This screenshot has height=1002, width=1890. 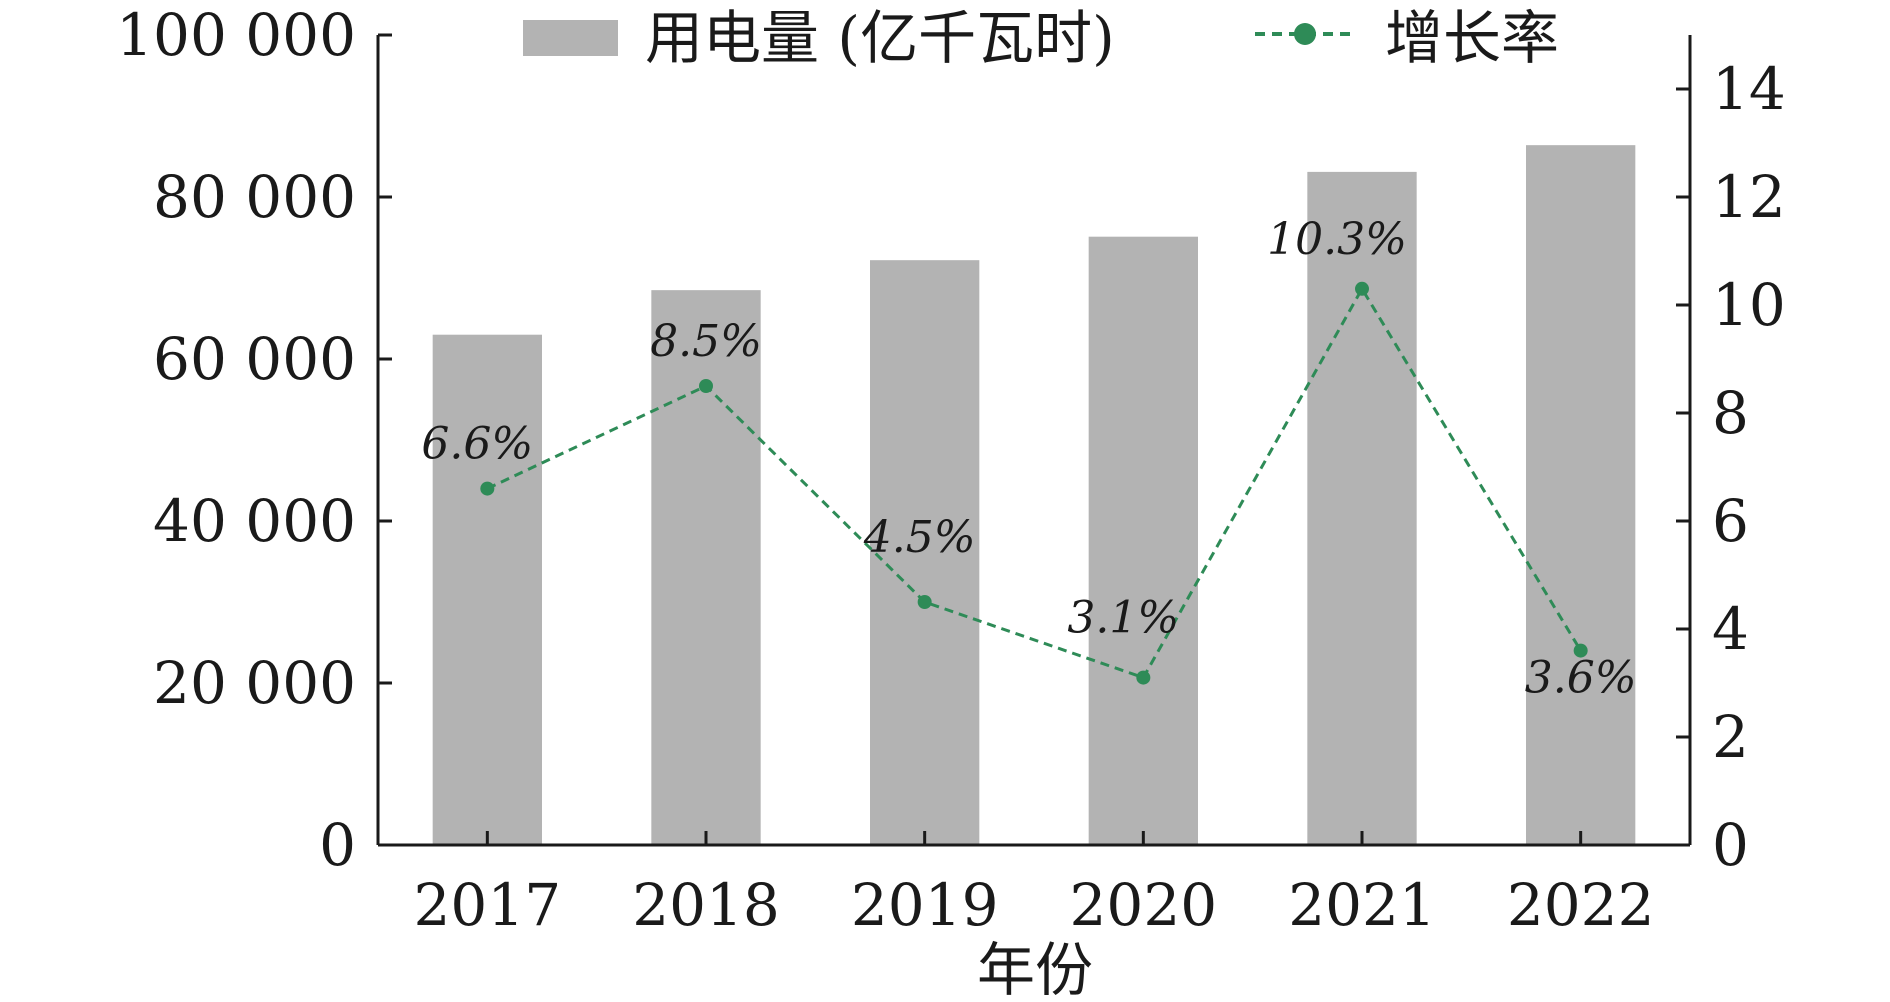 What do you see at coordinates (254, 359) in the screenshot?
I see `left-tick-label: 60 000` at bounding box center [254, 359].